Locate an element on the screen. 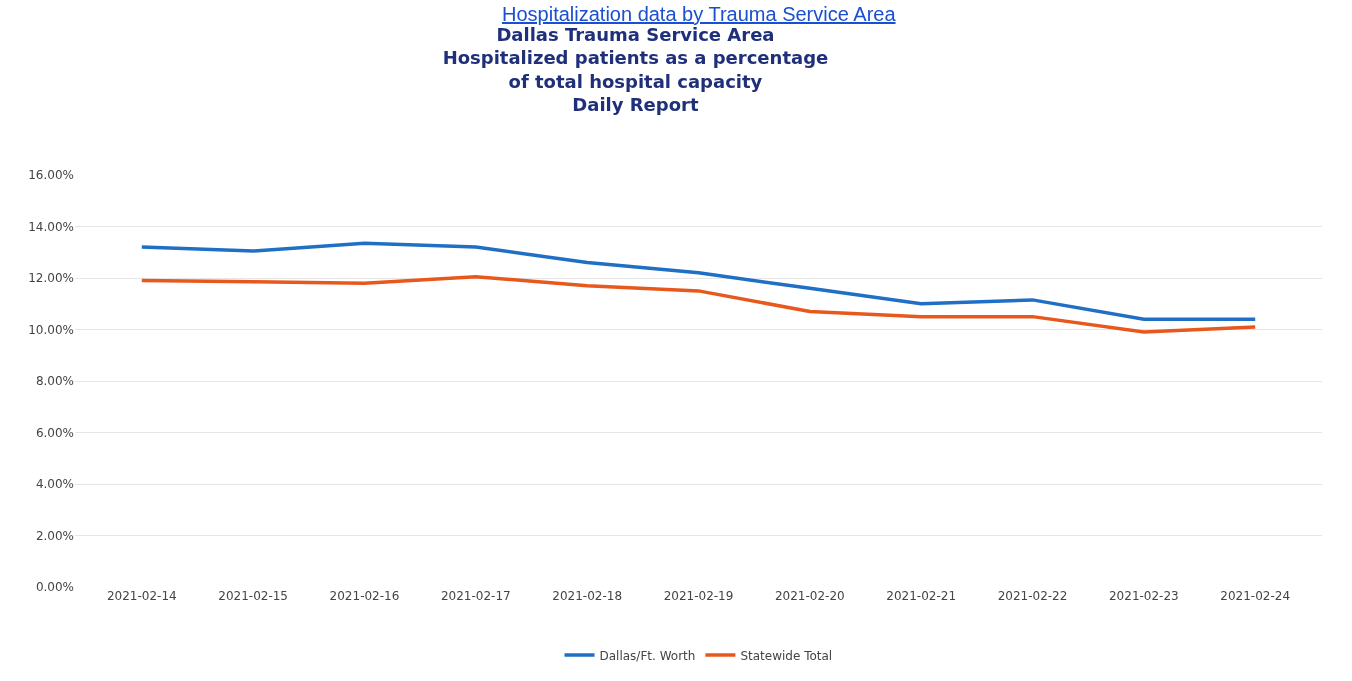 The width and height of the screenshot is (1352, 681). y-tick-label: 8.00% is located at coordinates (54, 381).